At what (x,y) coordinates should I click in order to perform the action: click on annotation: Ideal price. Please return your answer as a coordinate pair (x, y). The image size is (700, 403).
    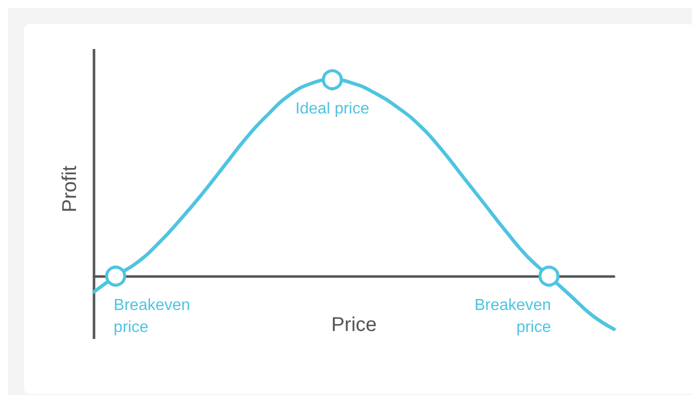
    Looking at the image, I should click on (332, 109).